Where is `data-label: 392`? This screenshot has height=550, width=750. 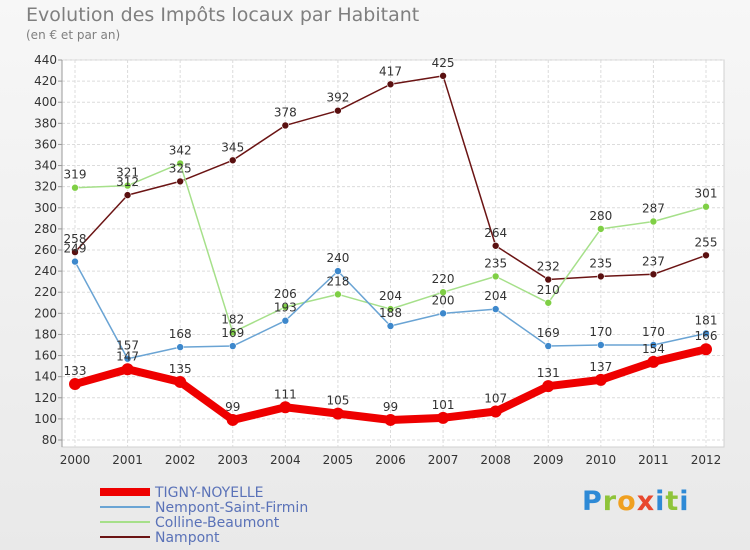
data-label: 392 is located at coordinates (337, 98).